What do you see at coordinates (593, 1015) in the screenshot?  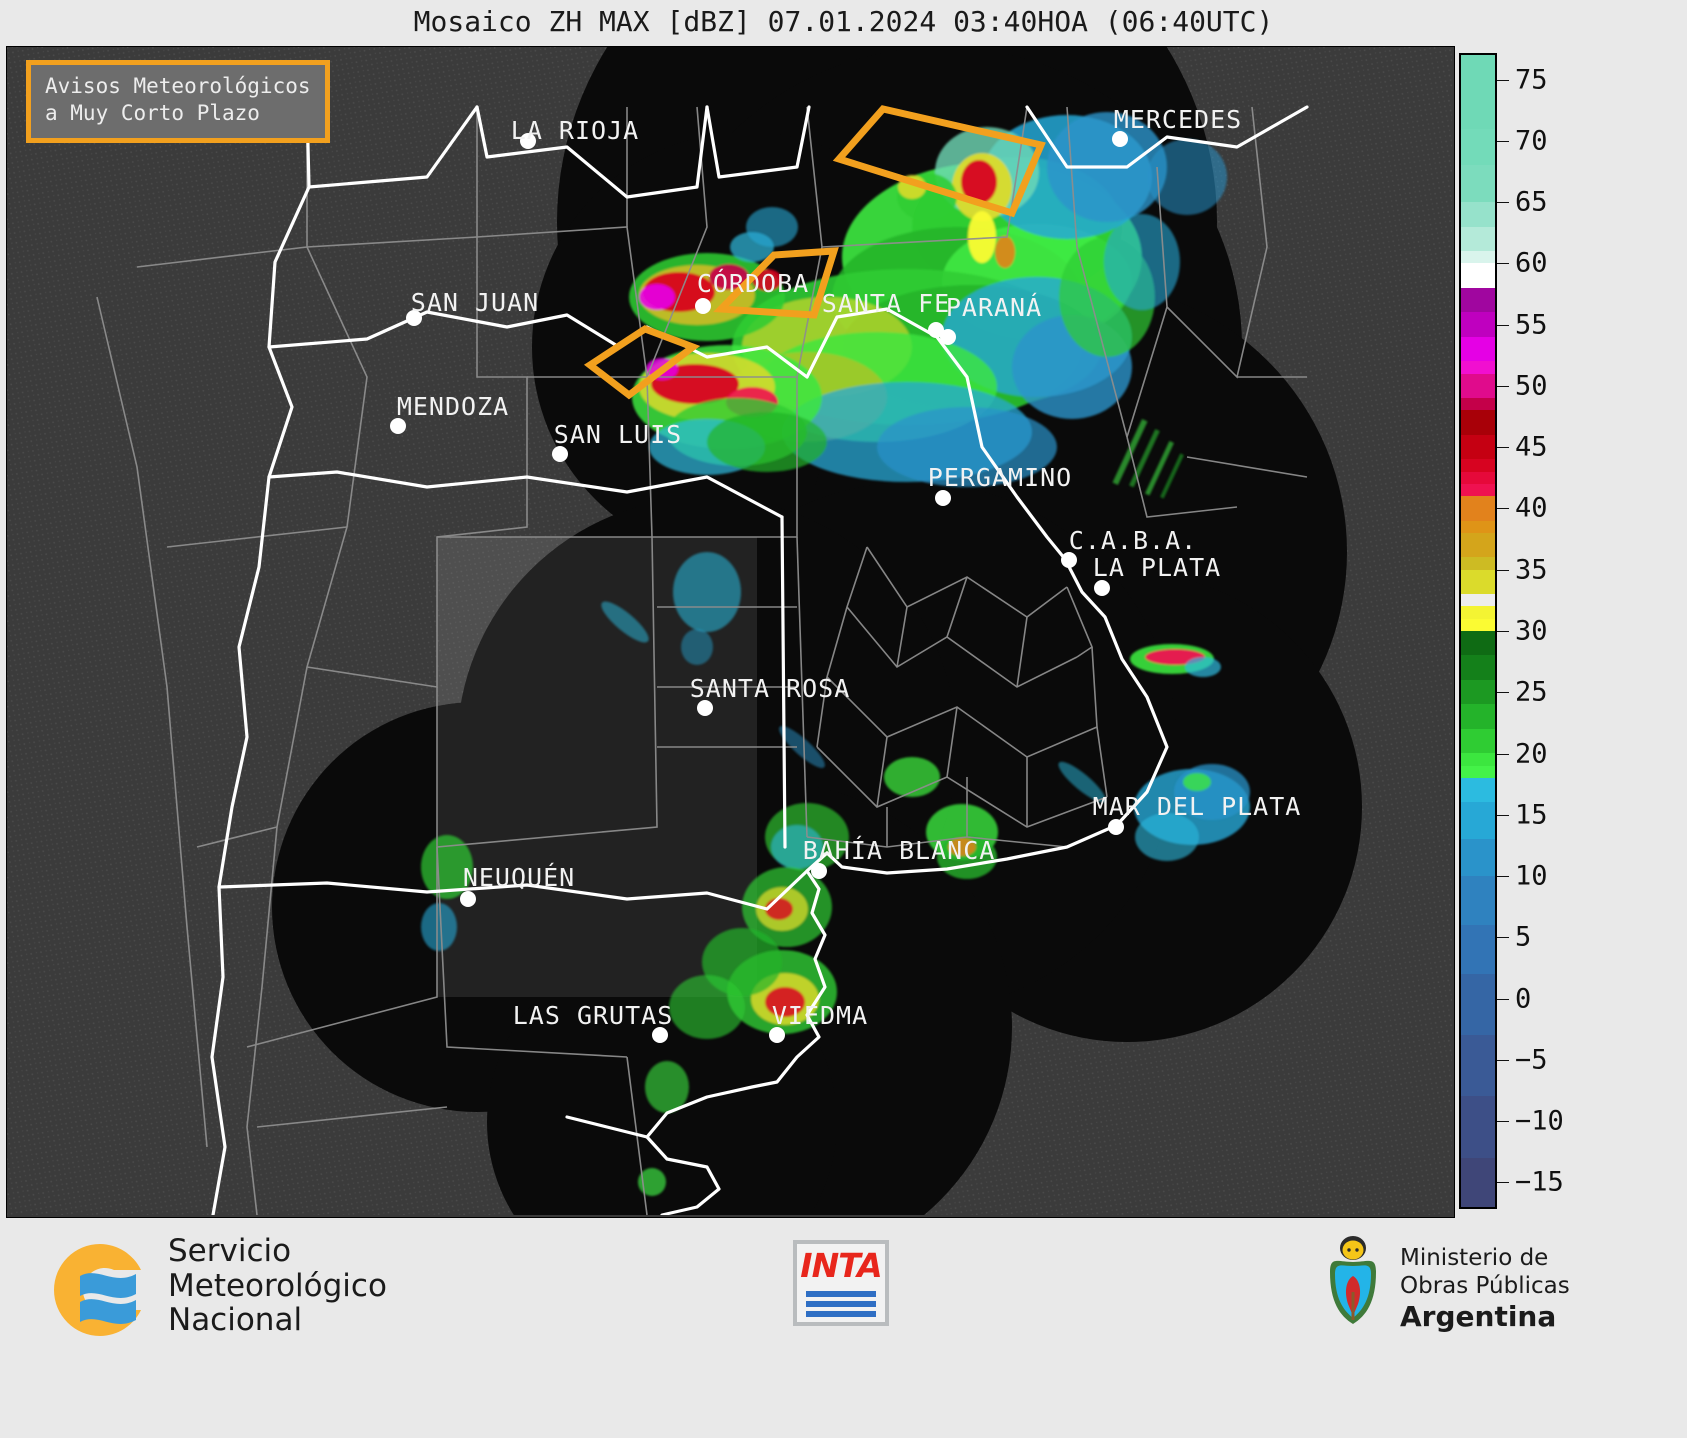 I see `city-label: LAS GRUTAS` at bounding box center [593, 1015].